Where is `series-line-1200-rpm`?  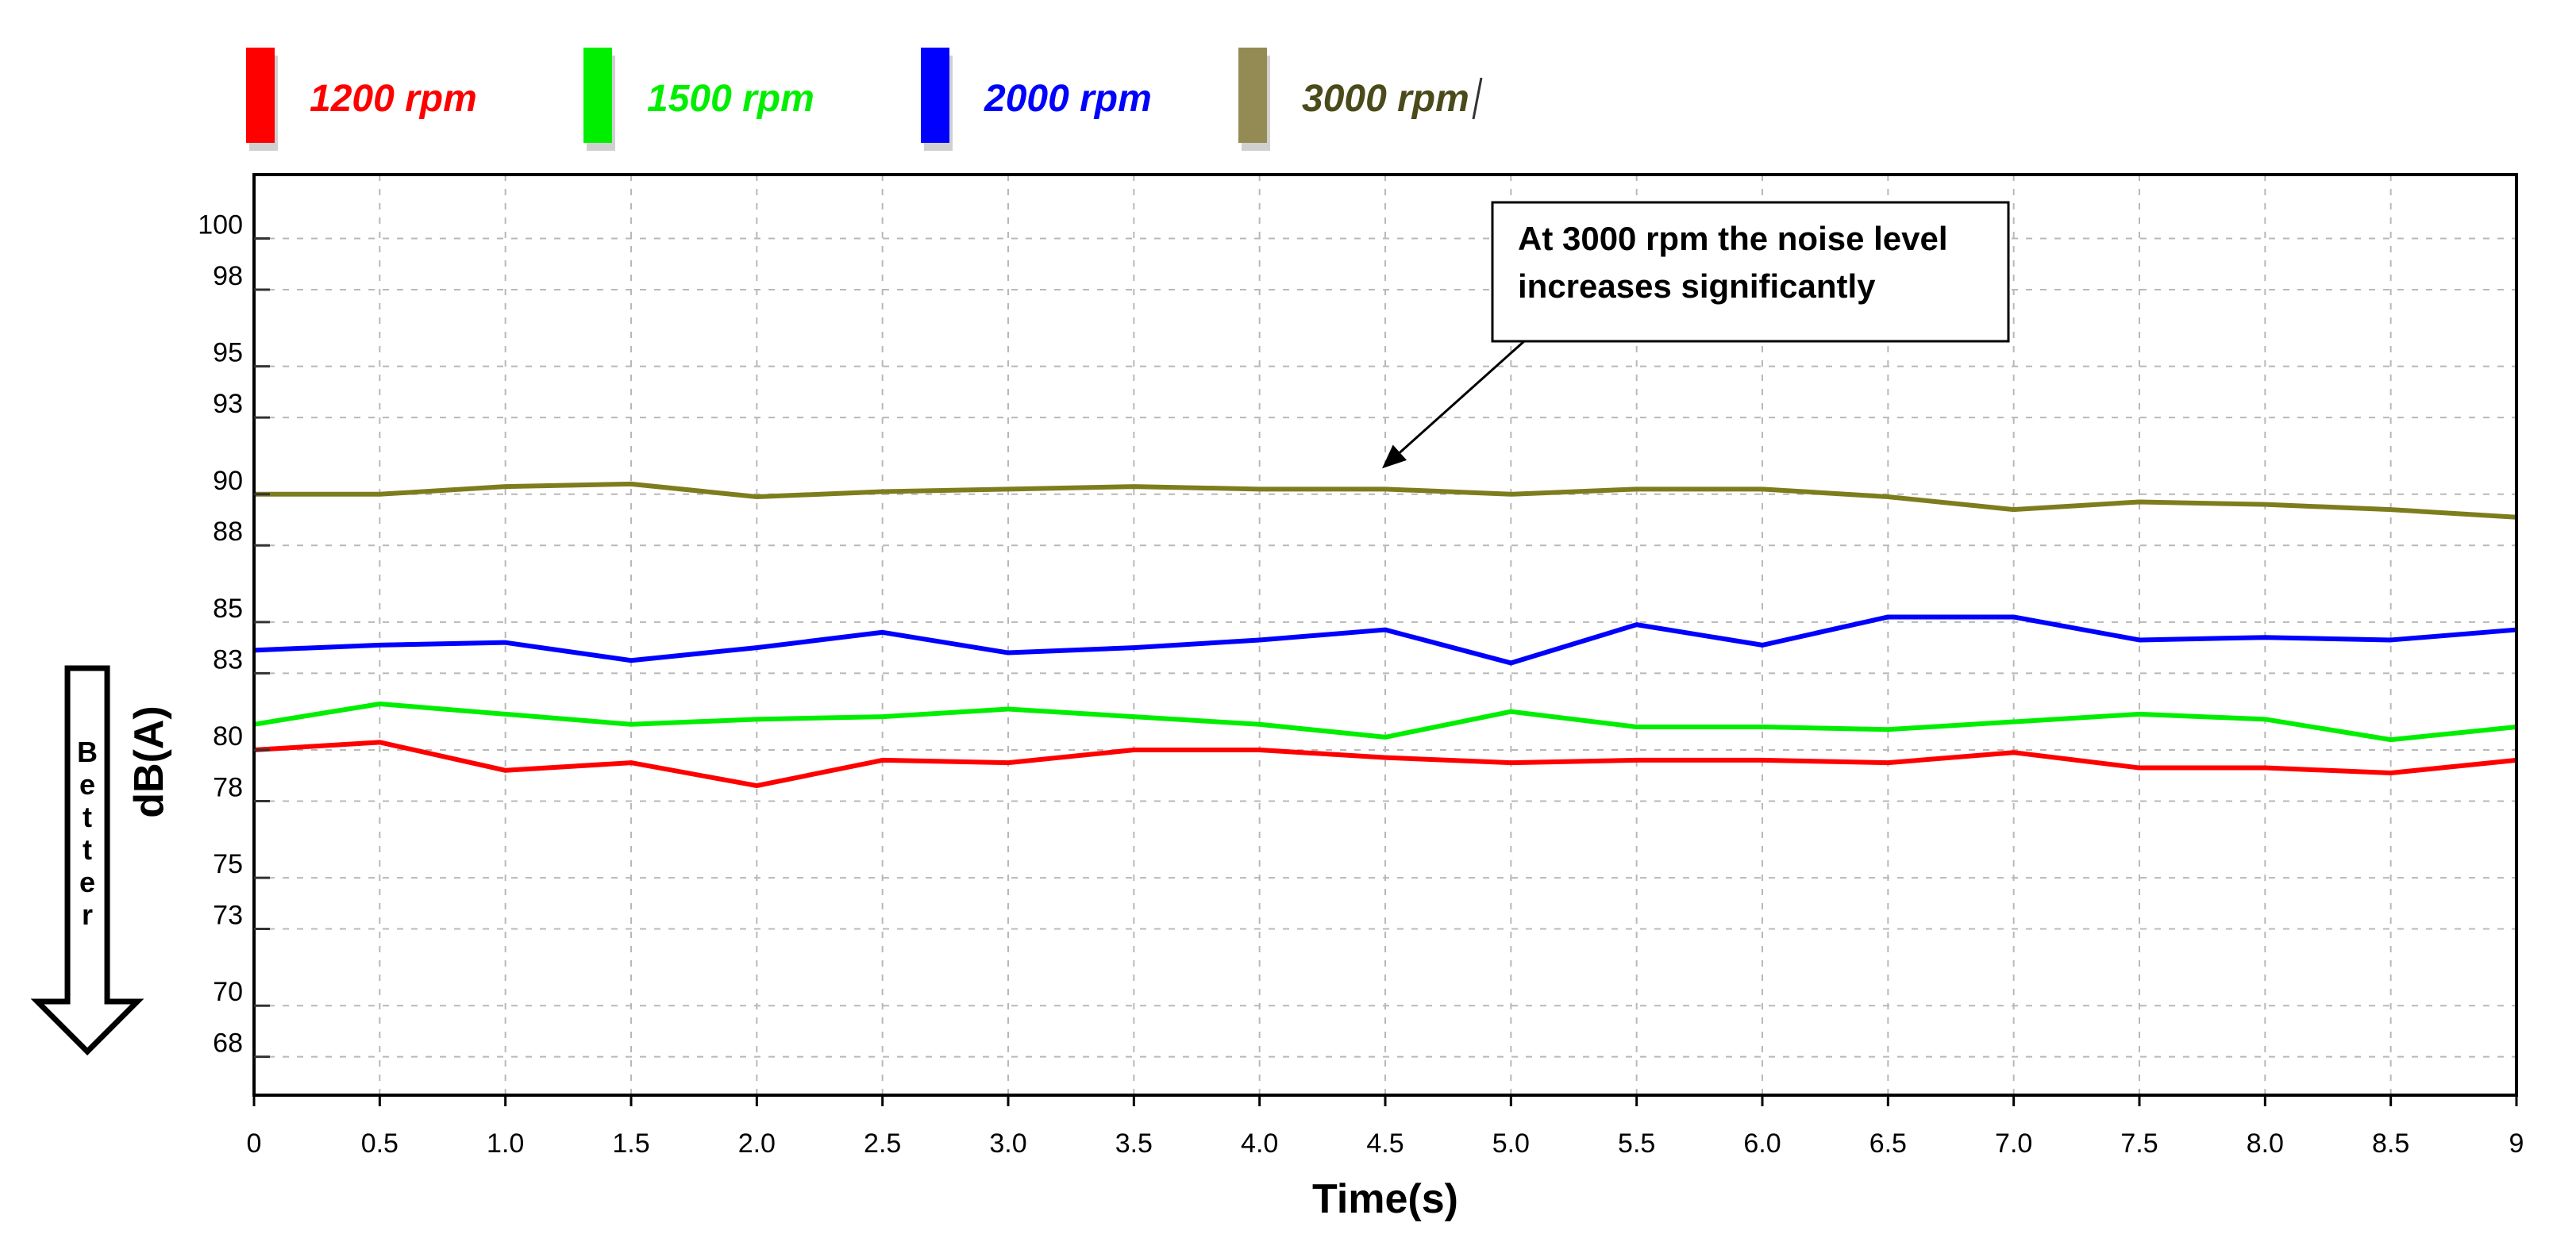
series-line-1200-rpm is located at coordinates (1385, 764).